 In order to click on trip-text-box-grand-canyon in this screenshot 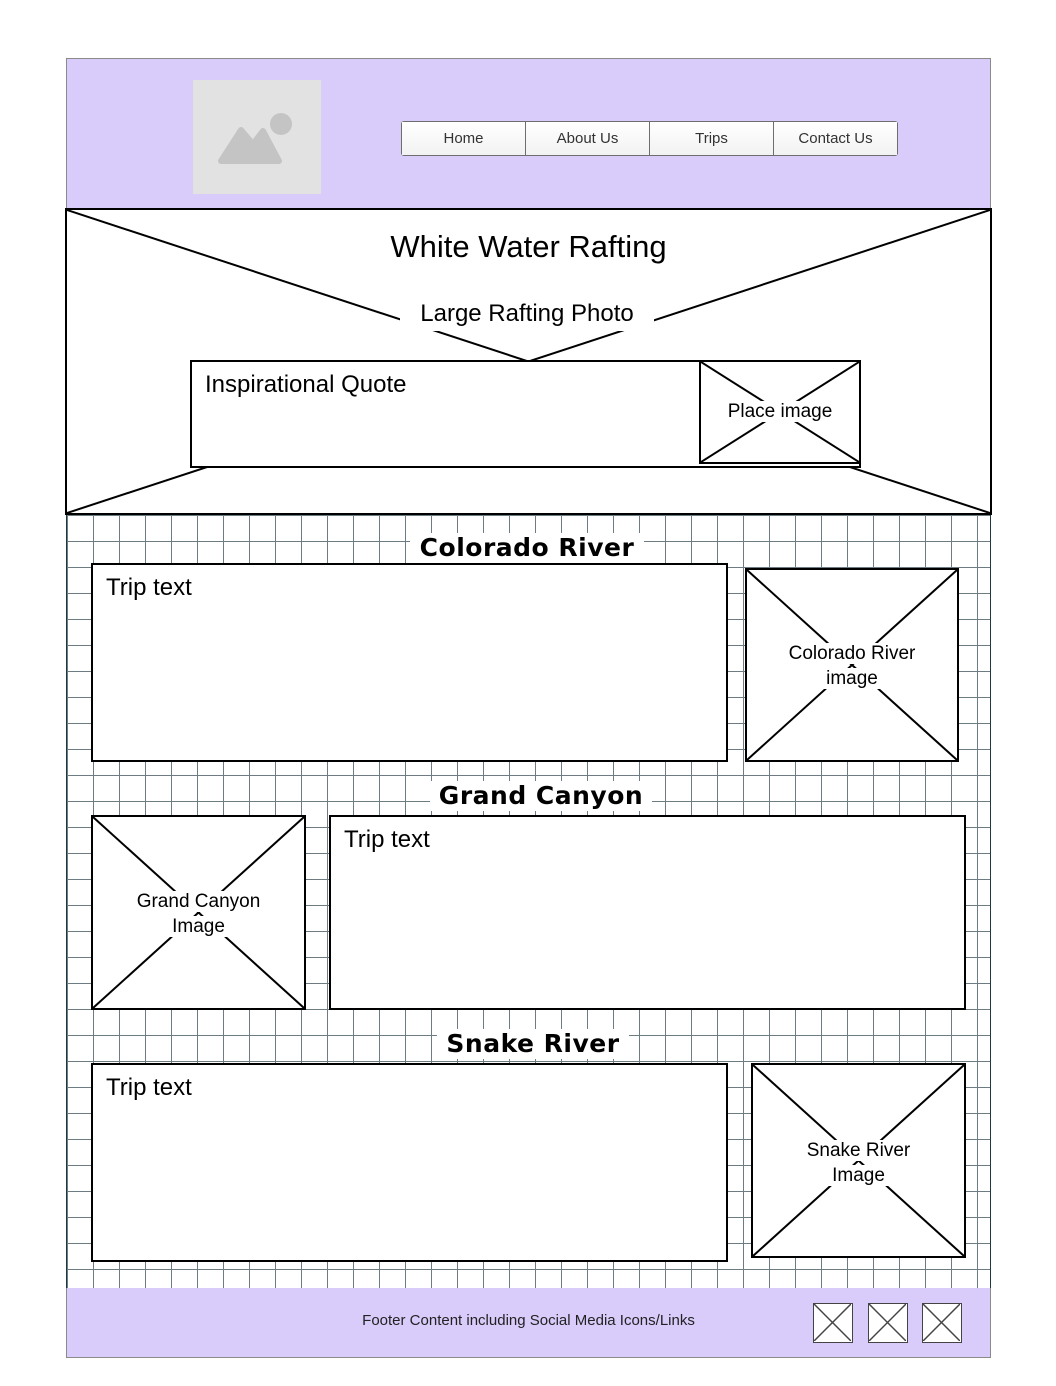, I will do `click(647, 912)`.